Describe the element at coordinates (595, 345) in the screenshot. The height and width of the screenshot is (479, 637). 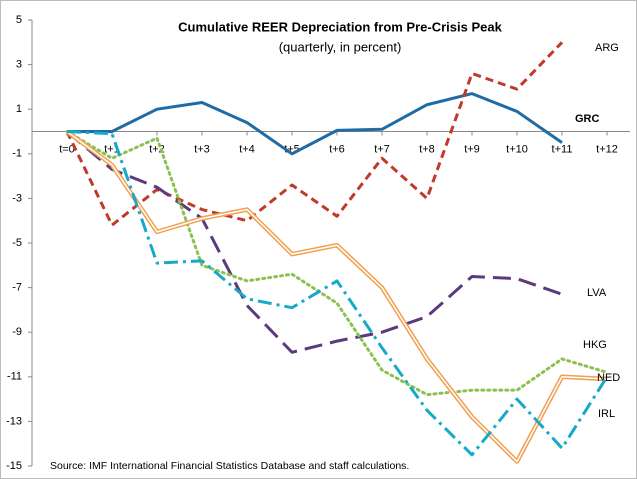
I see `series-label: HKG` at that location.